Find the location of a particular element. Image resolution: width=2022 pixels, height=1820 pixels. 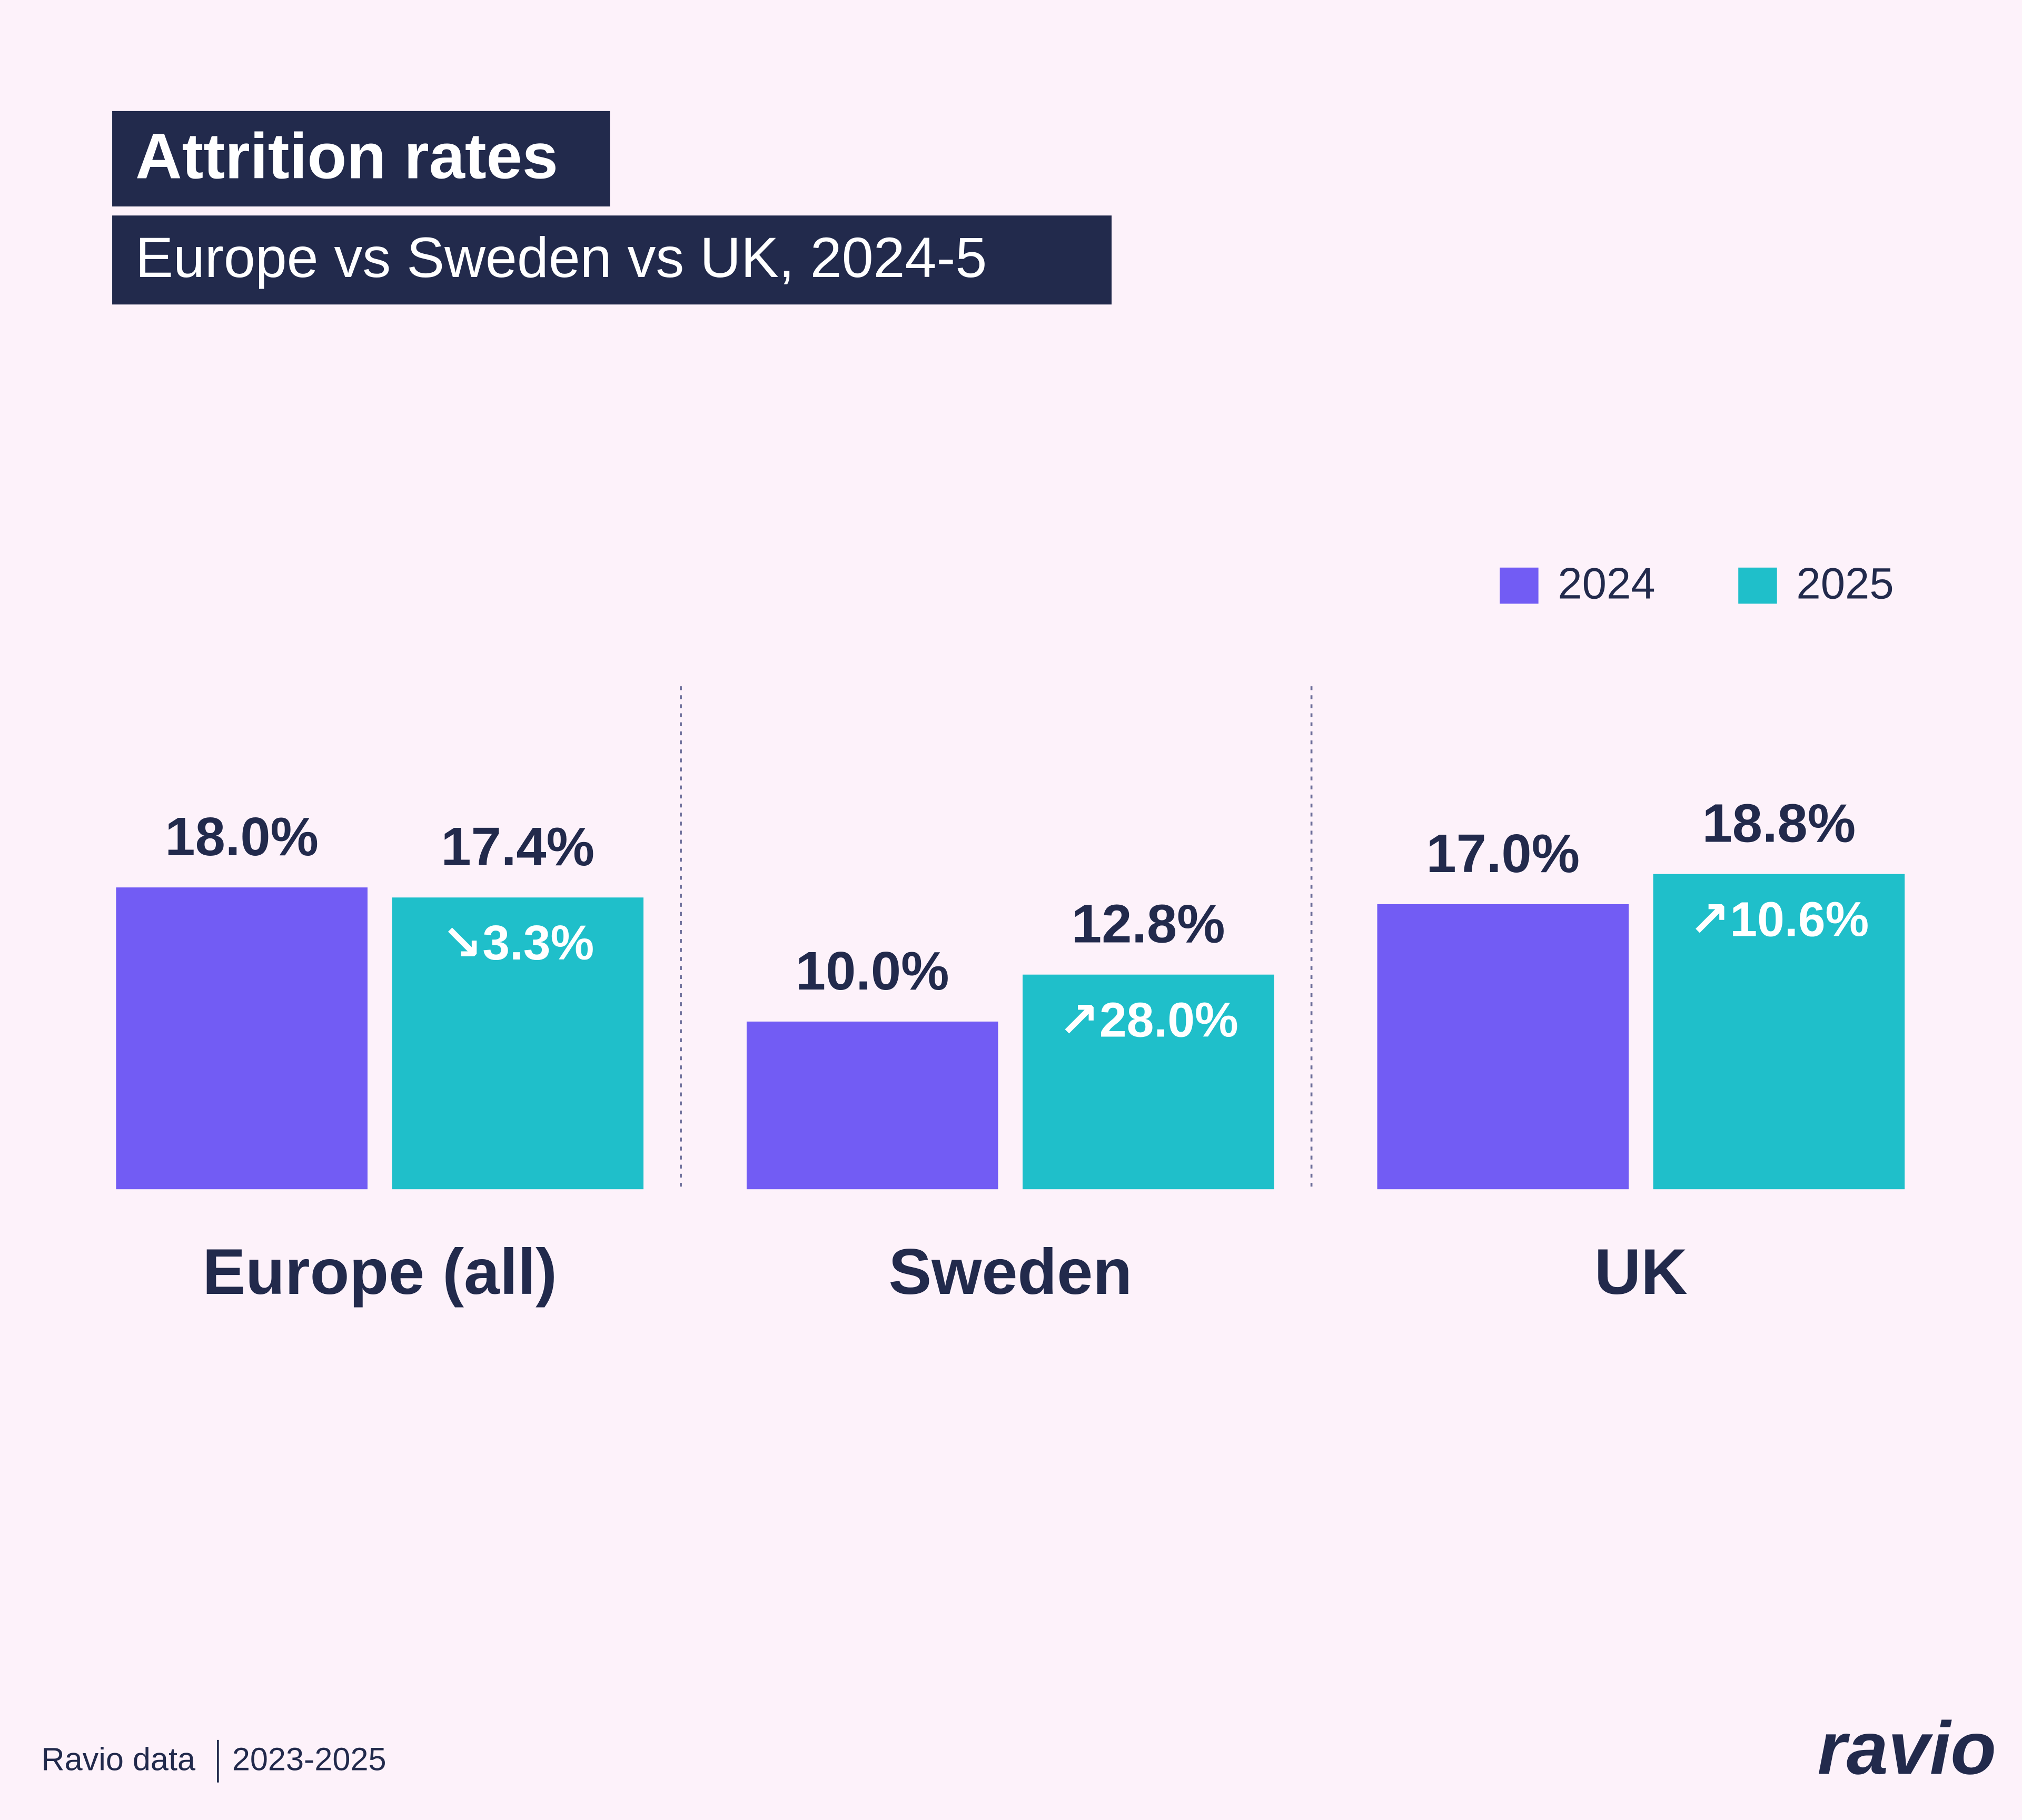

chart-subtitle: Europe vs Sweden vs UK, 2024-5 is located at coordinates (561, 257).